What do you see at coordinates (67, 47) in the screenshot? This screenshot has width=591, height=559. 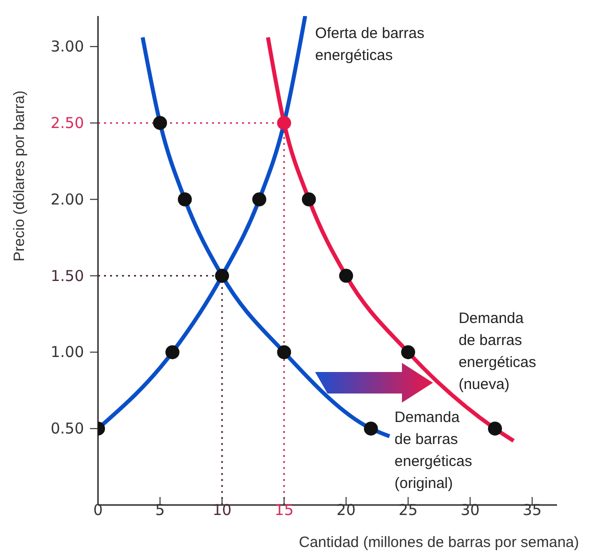 I see `y-tick-label: 3.00` at bounding box center [67, 47].